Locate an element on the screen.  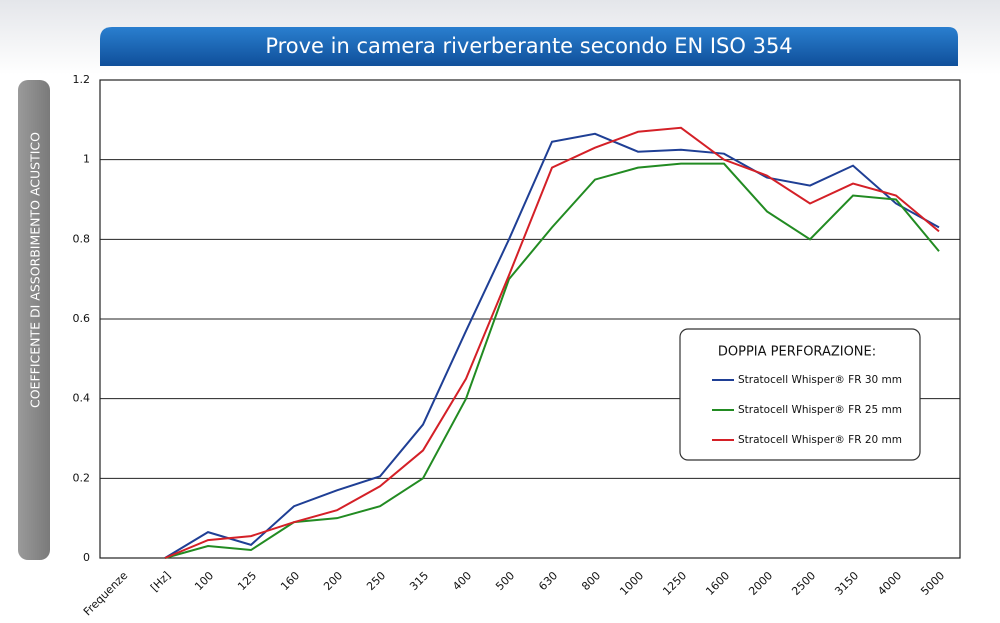
y-tick-label: 1 is located at coordinates (86, 159).